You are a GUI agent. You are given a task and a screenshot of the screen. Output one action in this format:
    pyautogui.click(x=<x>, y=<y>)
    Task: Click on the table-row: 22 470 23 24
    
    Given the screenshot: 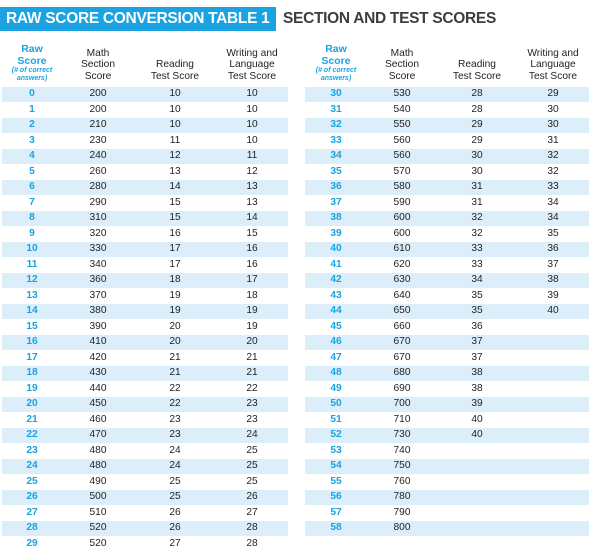 What is the action you would take?
    pyautogui.click(x=145, y=435)
    